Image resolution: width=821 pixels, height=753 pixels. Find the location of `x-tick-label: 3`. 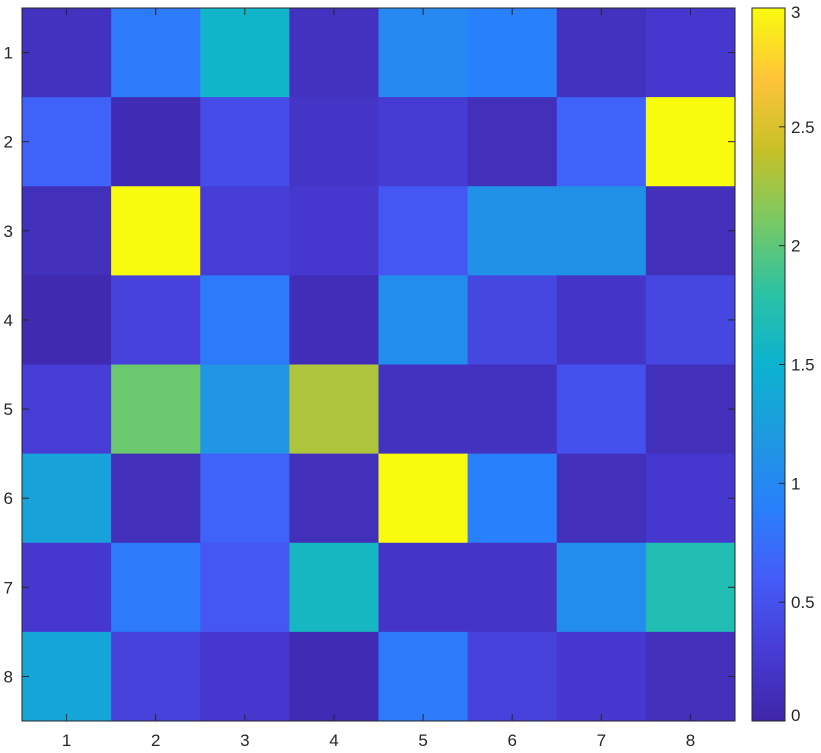

x-tick-label: 3 is located at coordinates (244, 740).